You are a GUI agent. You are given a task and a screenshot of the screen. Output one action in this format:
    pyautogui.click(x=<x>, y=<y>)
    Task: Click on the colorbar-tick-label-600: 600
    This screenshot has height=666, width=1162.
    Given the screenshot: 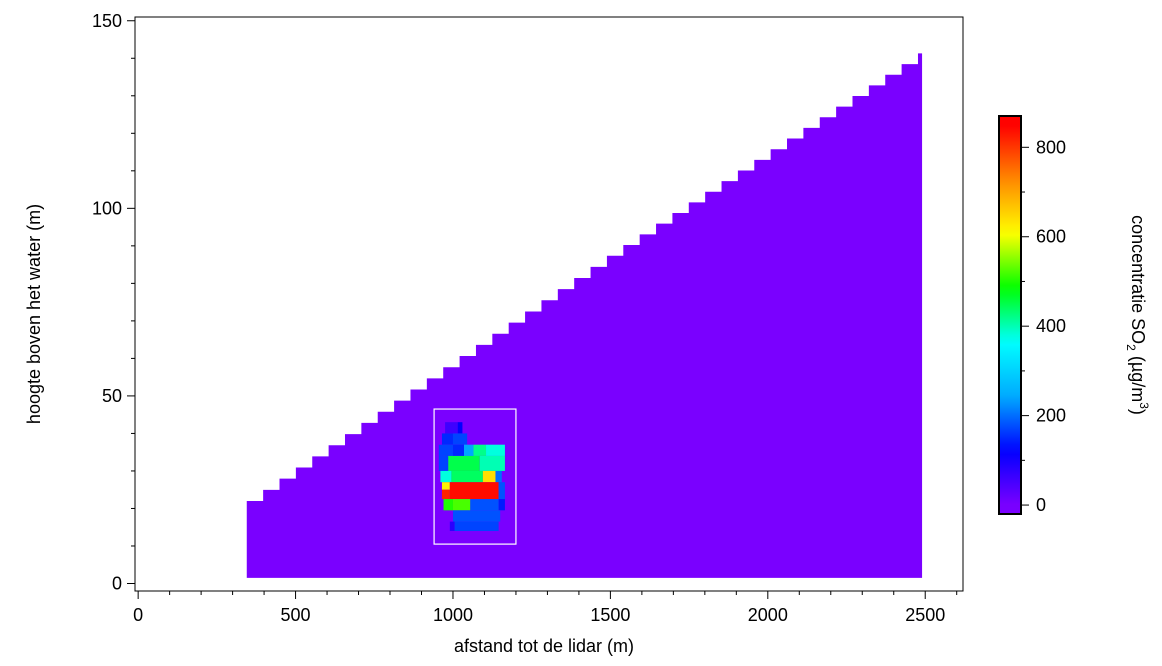 What is the action you would take?
    pyautogui.click(x=1051, y=237)
    